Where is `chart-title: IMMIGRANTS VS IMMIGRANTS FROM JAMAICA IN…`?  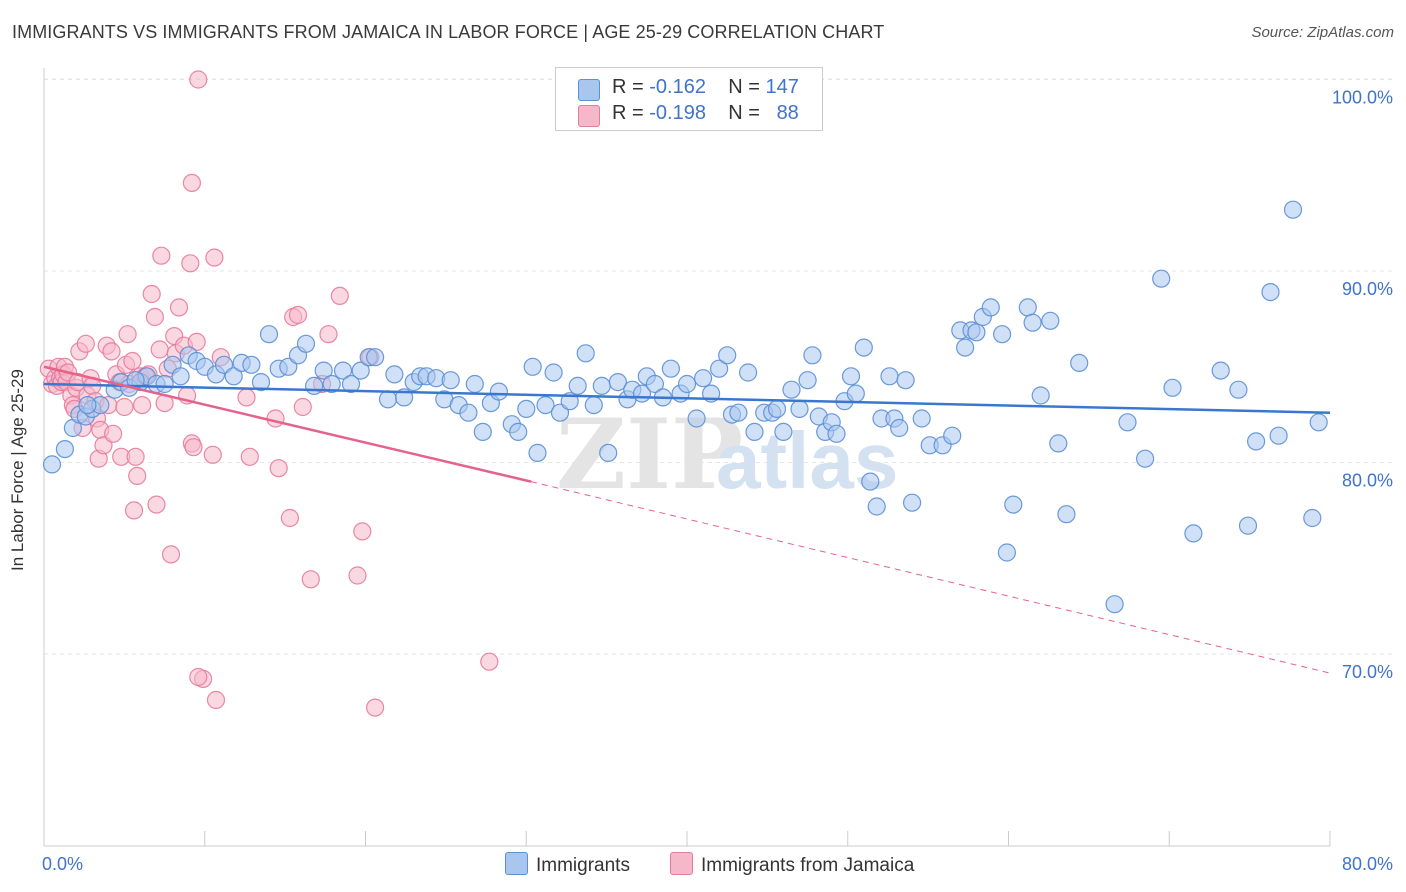 chart-title: IMMIGRANTS VS IMMIGRANTS FROM JAMAICA IN… is located at coordinates (448, 32).